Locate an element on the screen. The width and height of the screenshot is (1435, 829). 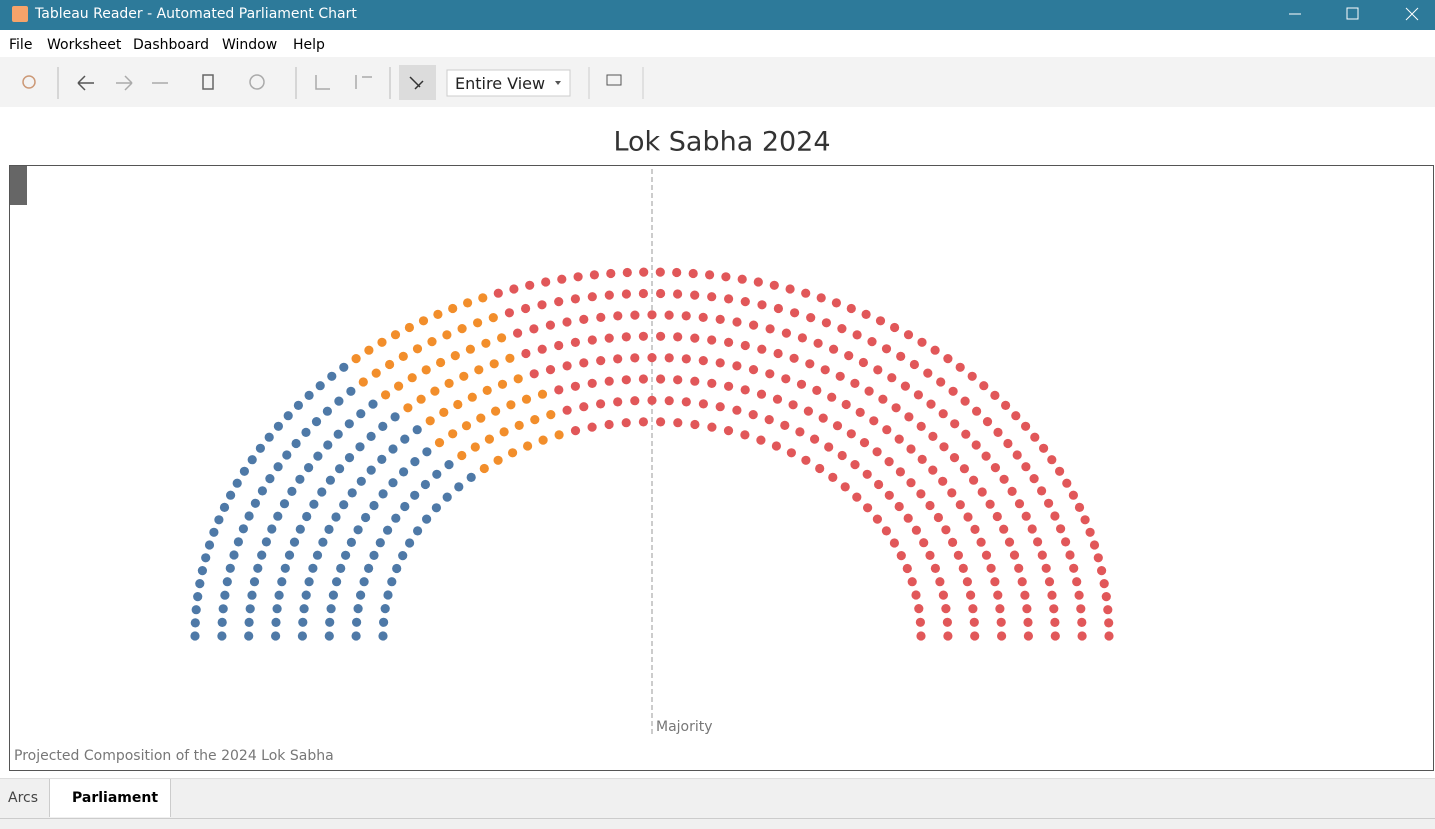
menu-item: Help is located at coordinates (309, 45).